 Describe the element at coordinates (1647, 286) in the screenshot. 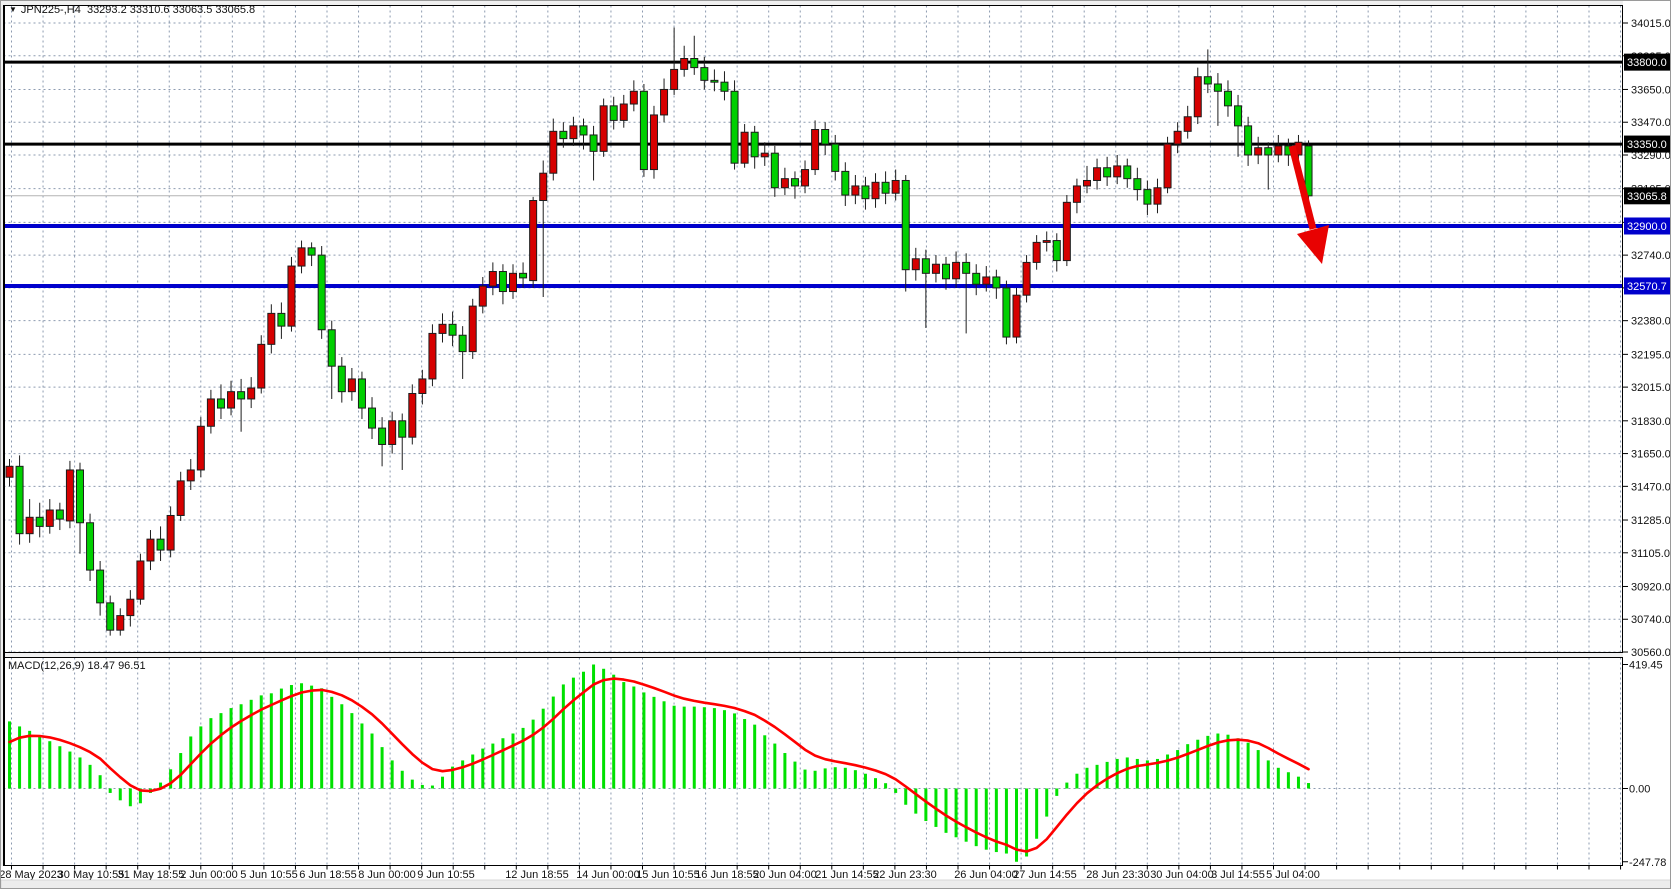

I see `price-badge-blue` at that location.